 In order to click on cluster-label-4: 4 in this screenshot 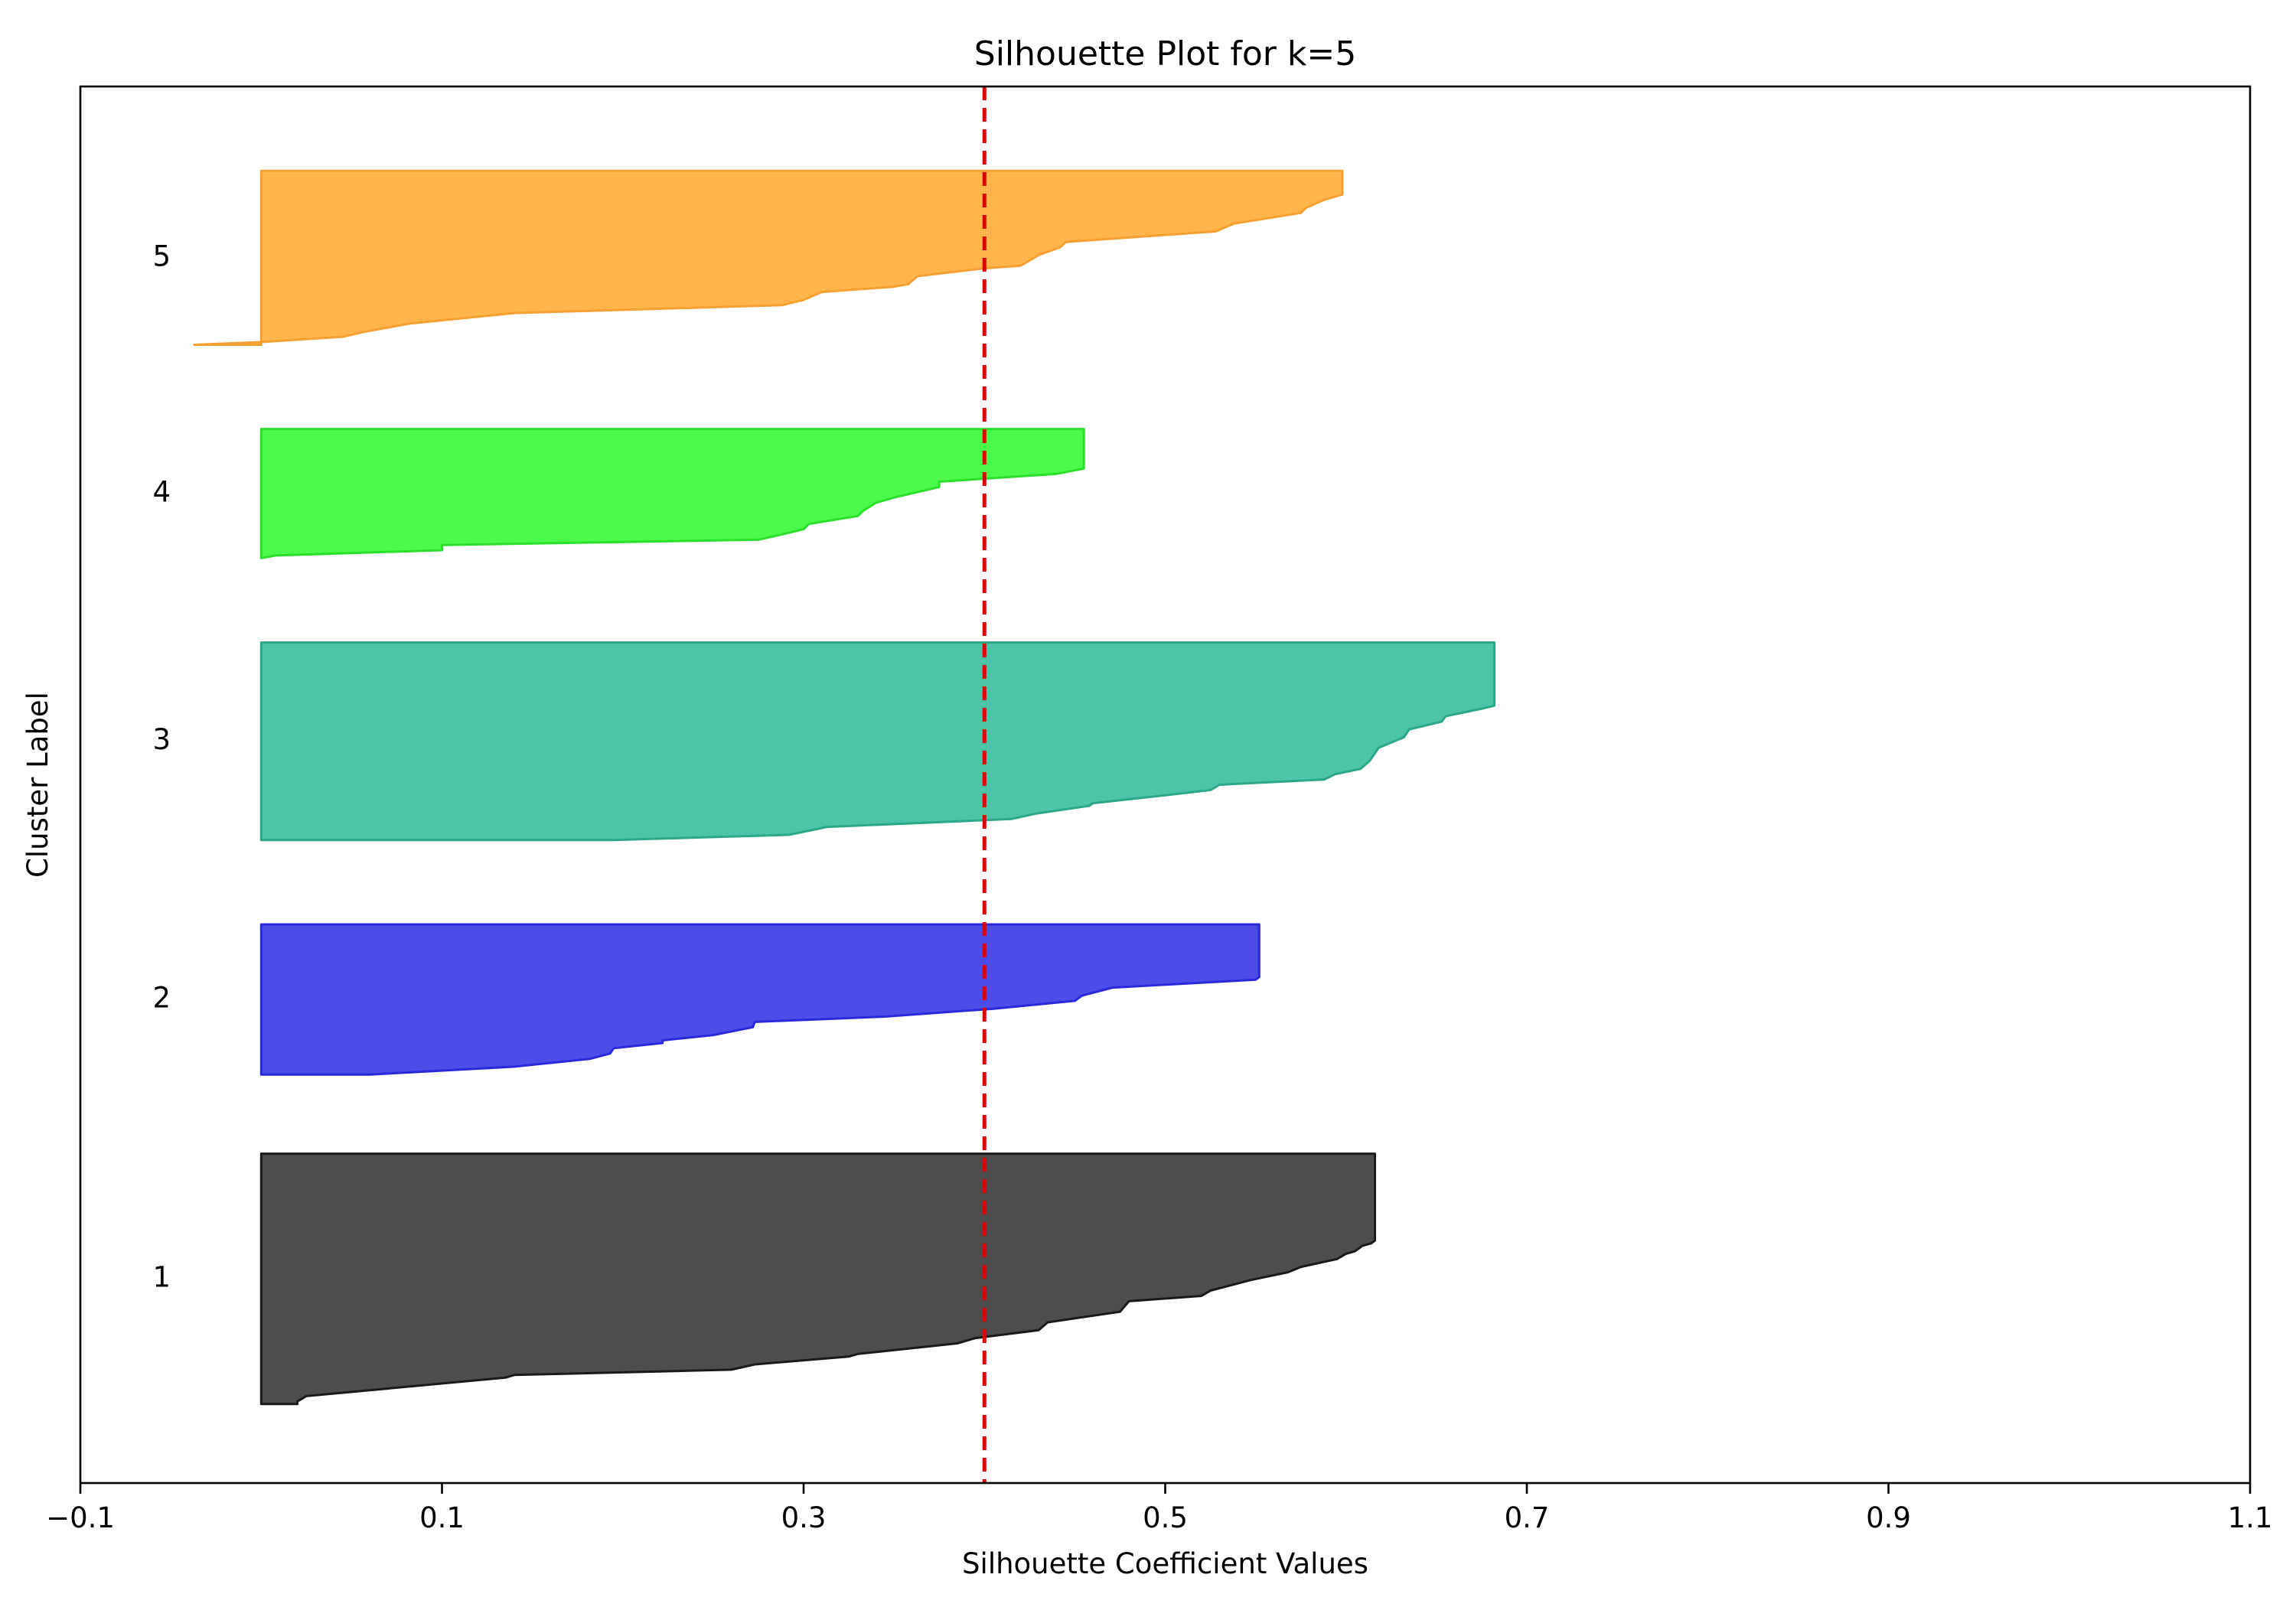, I will do `click(162, 492)`.